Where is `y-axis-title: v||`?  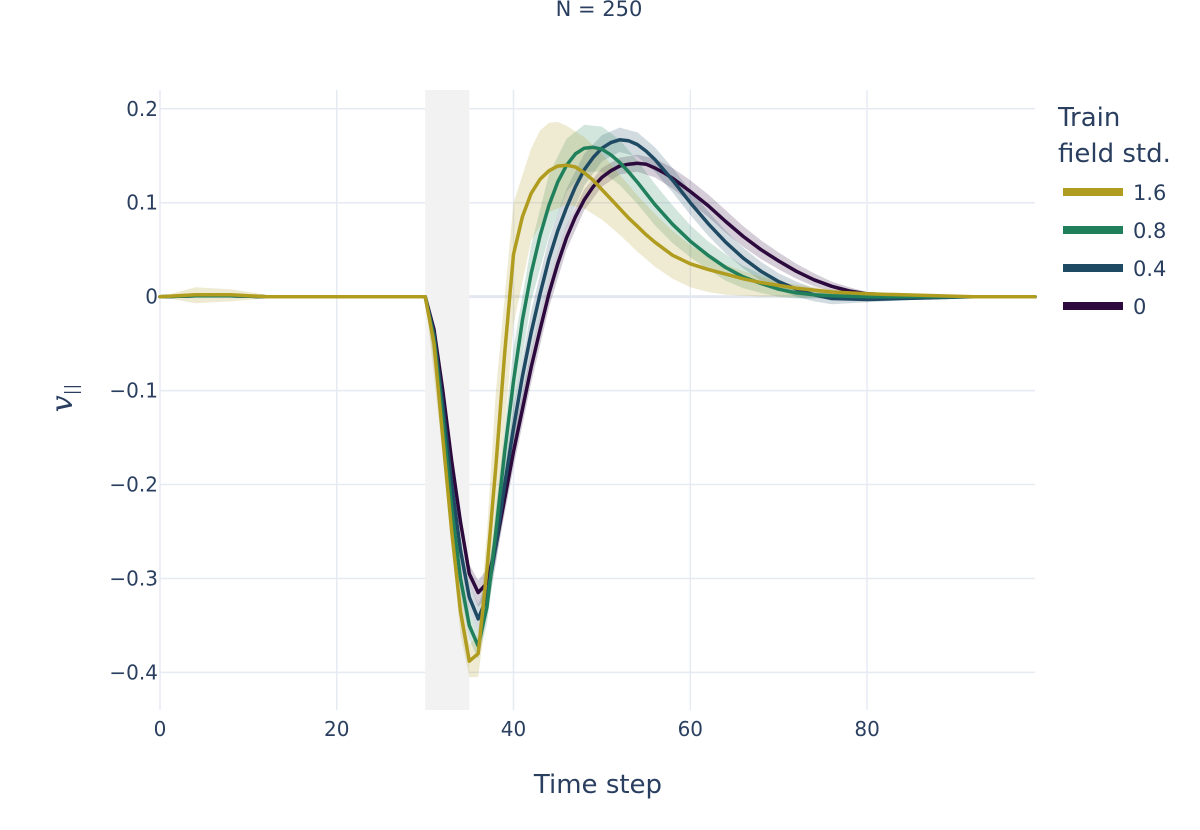
y-axis-title: v|| is located at coordinates (63, 398).